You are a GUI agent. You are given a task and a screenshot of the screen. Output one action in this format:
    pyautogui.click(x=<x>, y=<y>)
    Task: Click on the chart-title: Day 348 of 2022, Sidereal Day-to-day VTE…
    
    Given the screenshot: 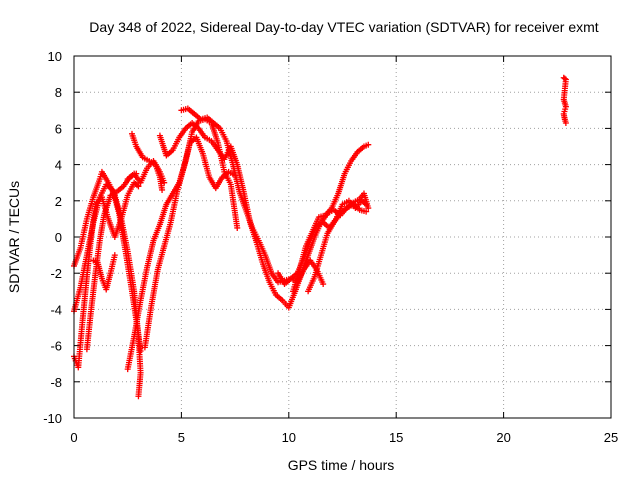 What is the action you would take?
    pyautogui.click(x=343, y=27)
    